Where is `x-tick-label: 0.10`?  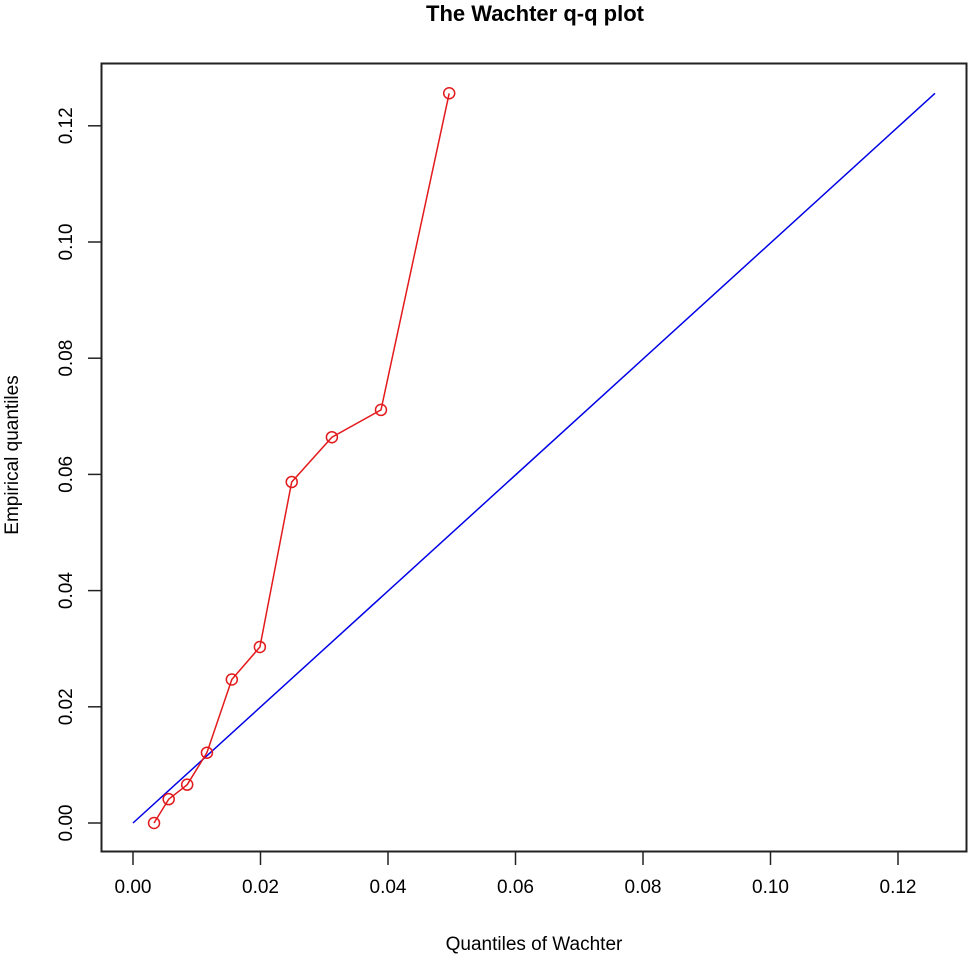 x-tick-label: 0.10 is located at coordinates (770, 887).